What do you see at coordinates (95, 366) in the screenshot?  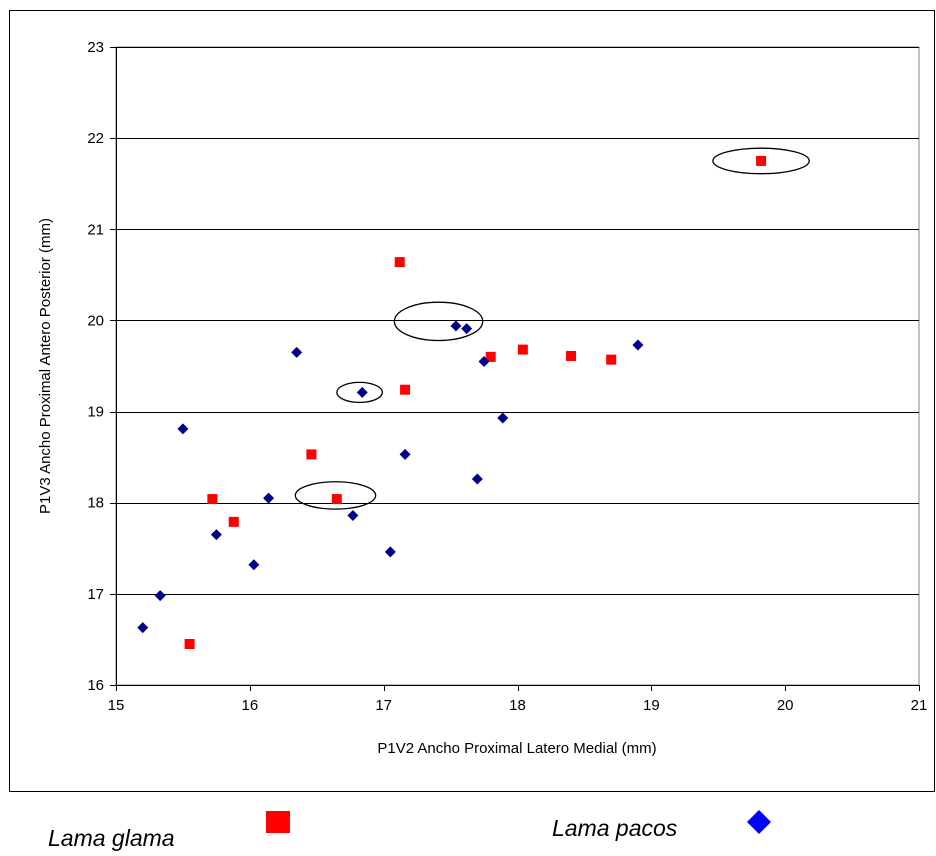 I see `y-tick-labels: 16 17 18 19 20 21 22 23` at bounding box center [95, 366].